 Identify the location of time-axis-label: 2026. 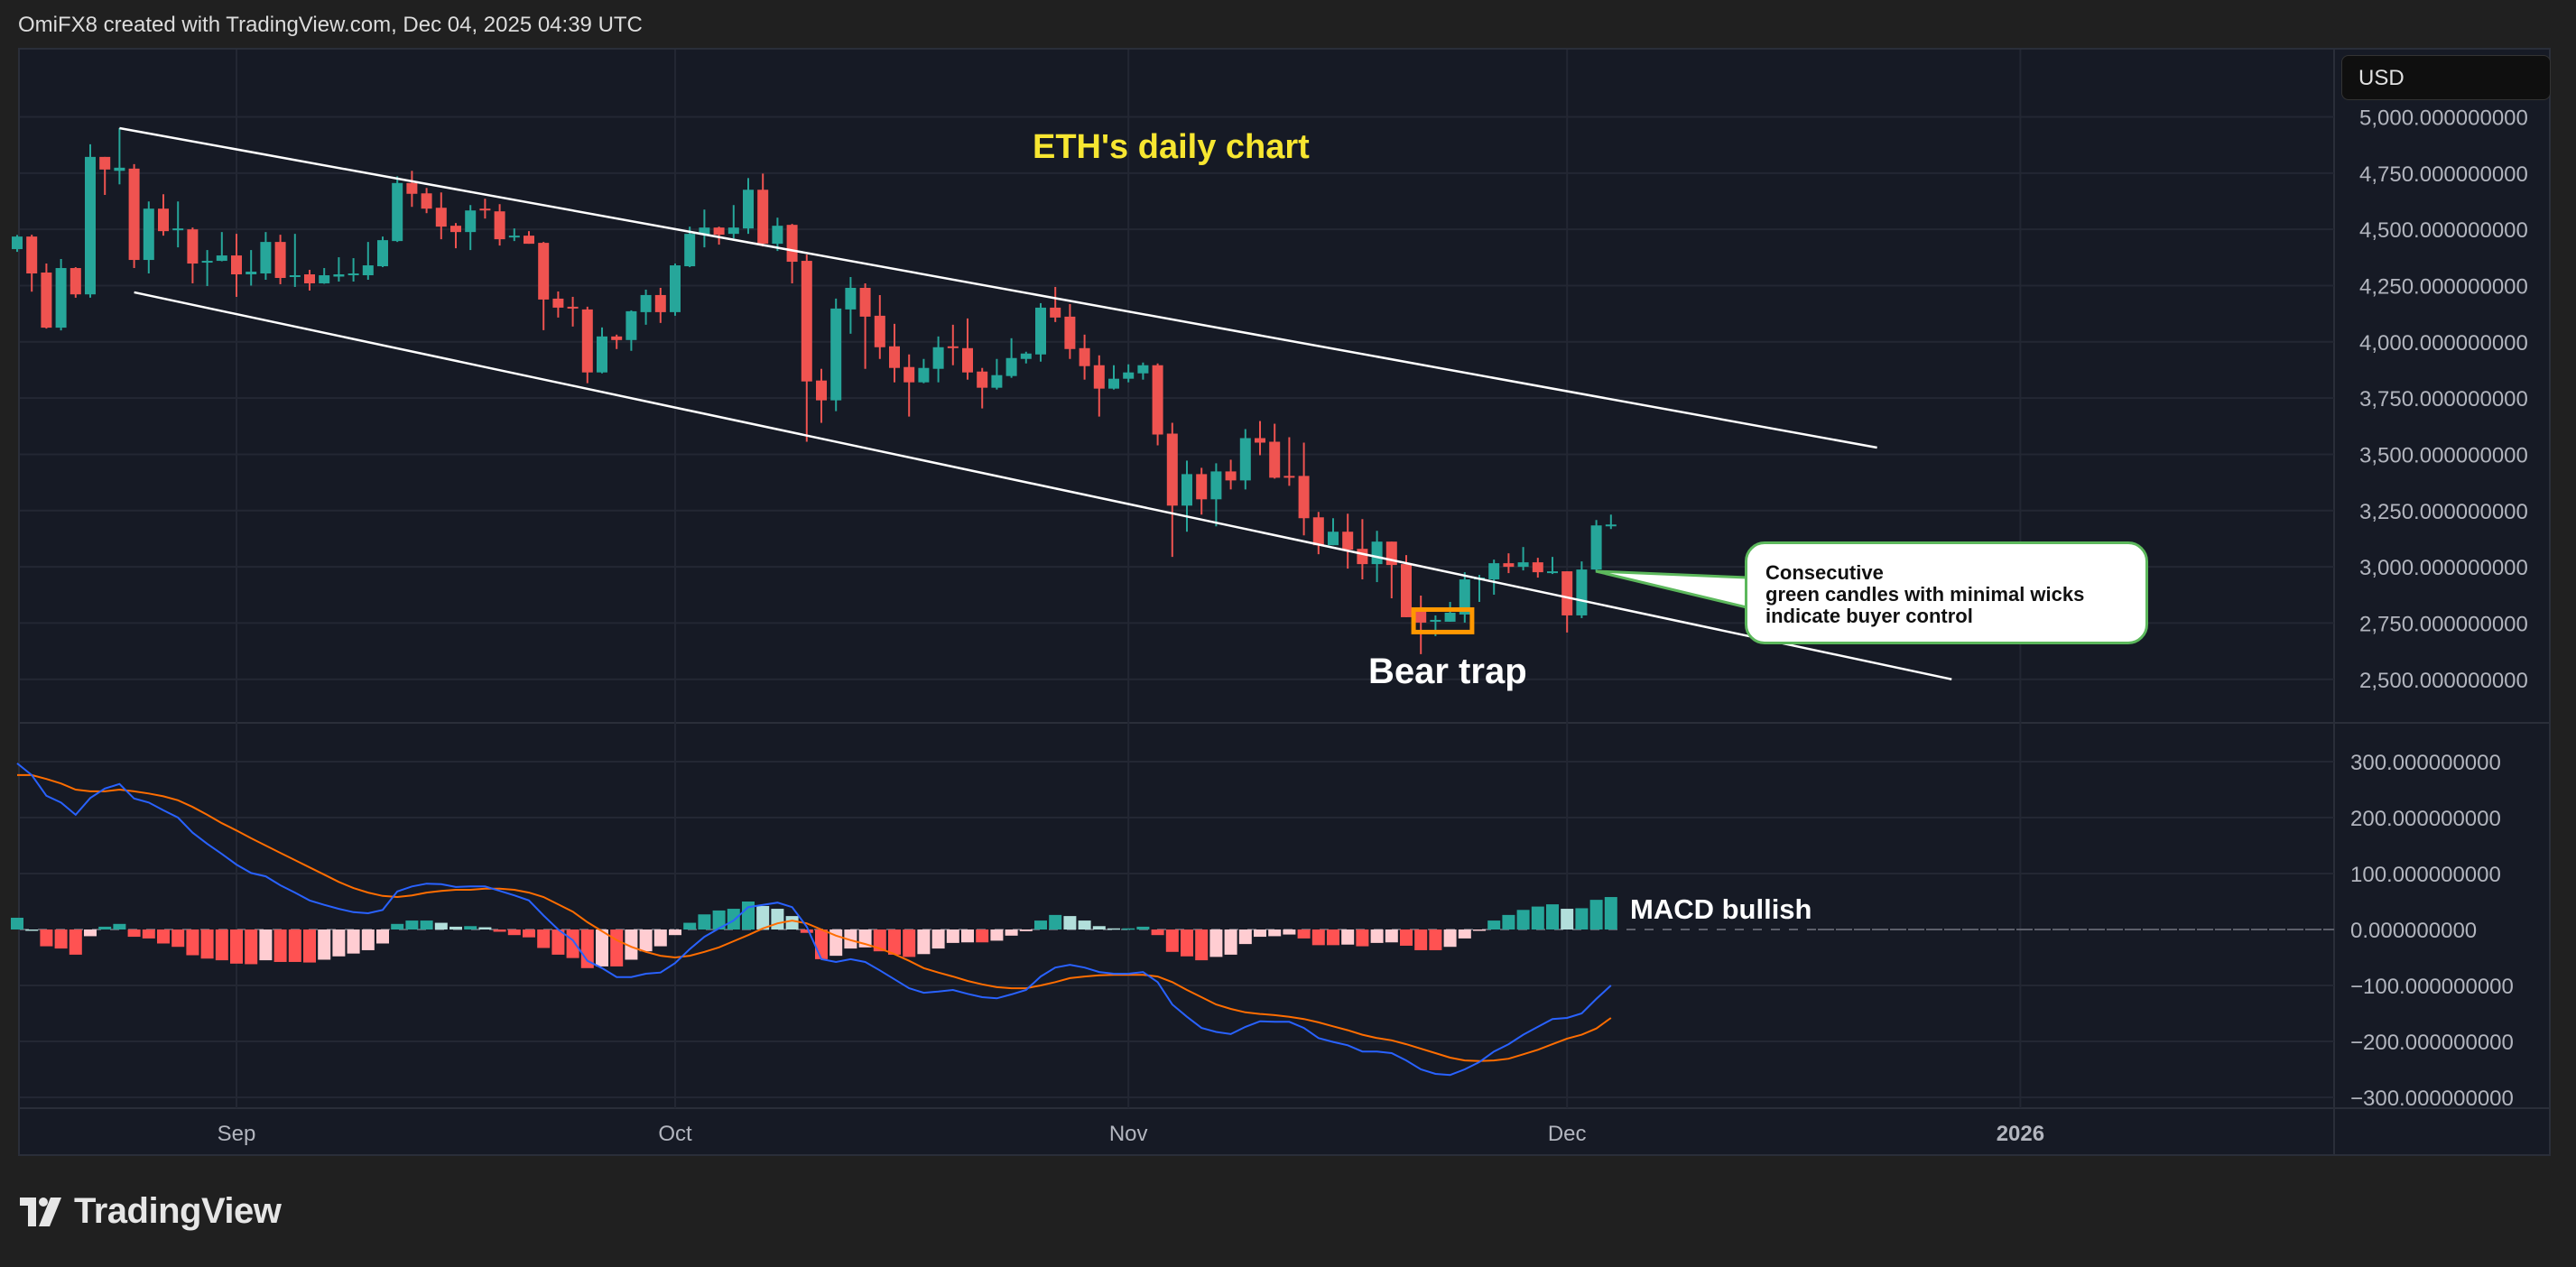
(2020, 1134).